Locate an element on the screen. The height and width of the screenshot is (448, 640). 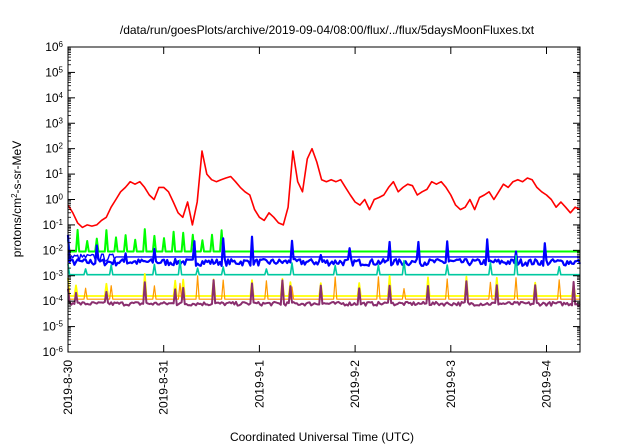
x-tick-label: 2019-9-3 is located at coordinates (451, 384).